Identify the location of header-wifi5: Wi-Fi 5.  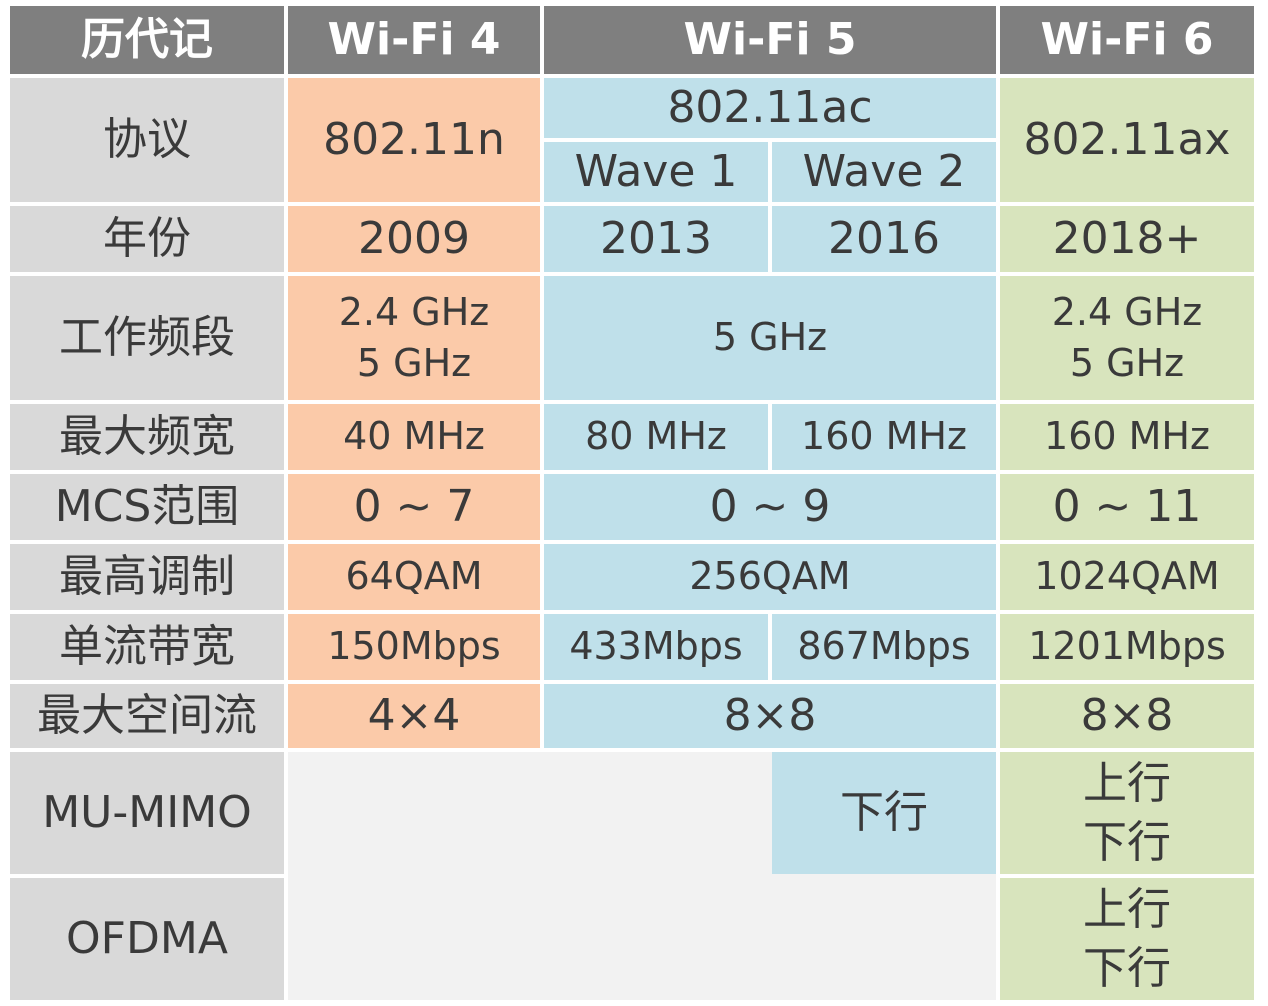
(770, 40).